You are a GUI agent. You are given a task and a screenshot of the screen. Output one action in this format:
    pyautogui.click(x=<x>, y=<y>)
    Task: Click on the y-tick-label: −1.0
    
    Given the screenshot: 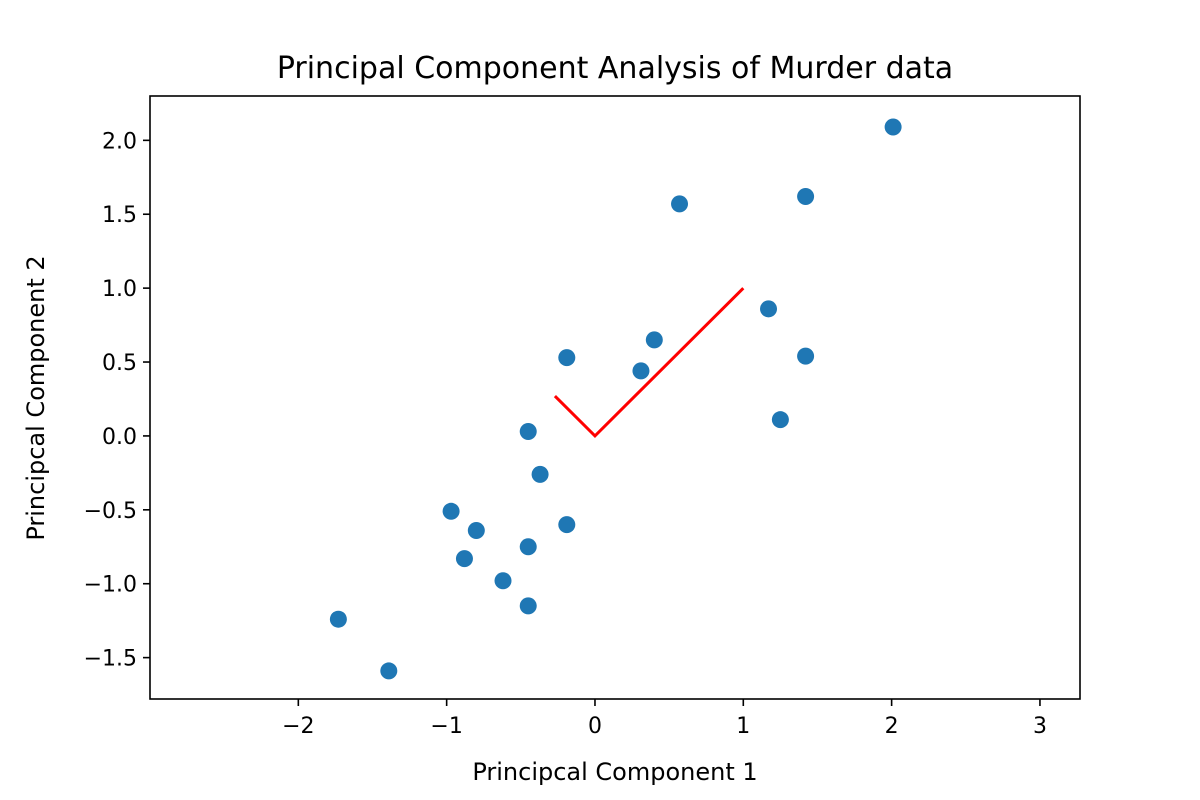 What is the action you would take?
    pyautogui.click(x=110, y=585)
    